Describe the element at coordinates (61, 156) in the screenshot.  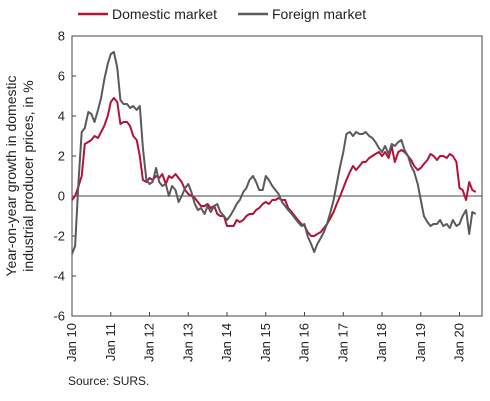
I see `y-tick-label: 2` at that location.